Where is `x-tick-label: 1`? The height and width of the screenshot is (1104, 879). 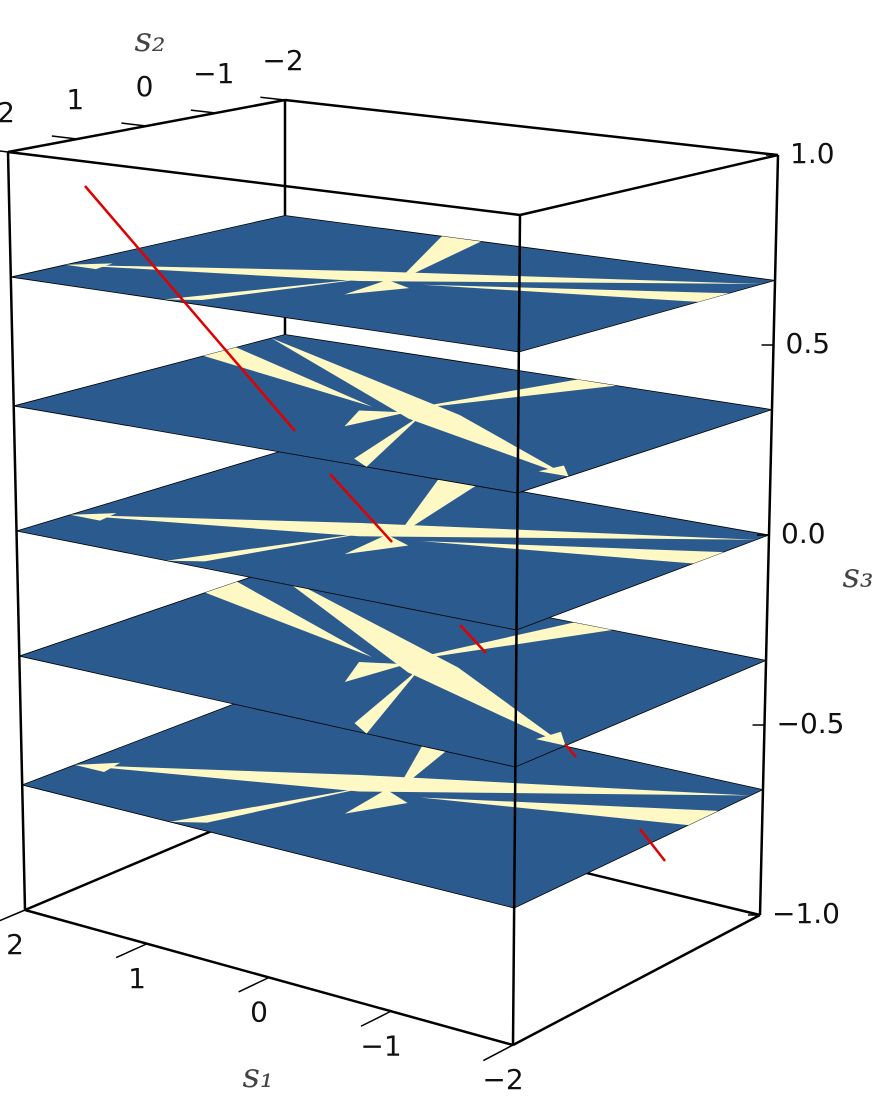 x-tick-label: 1 is located at coordinates (137, 978).